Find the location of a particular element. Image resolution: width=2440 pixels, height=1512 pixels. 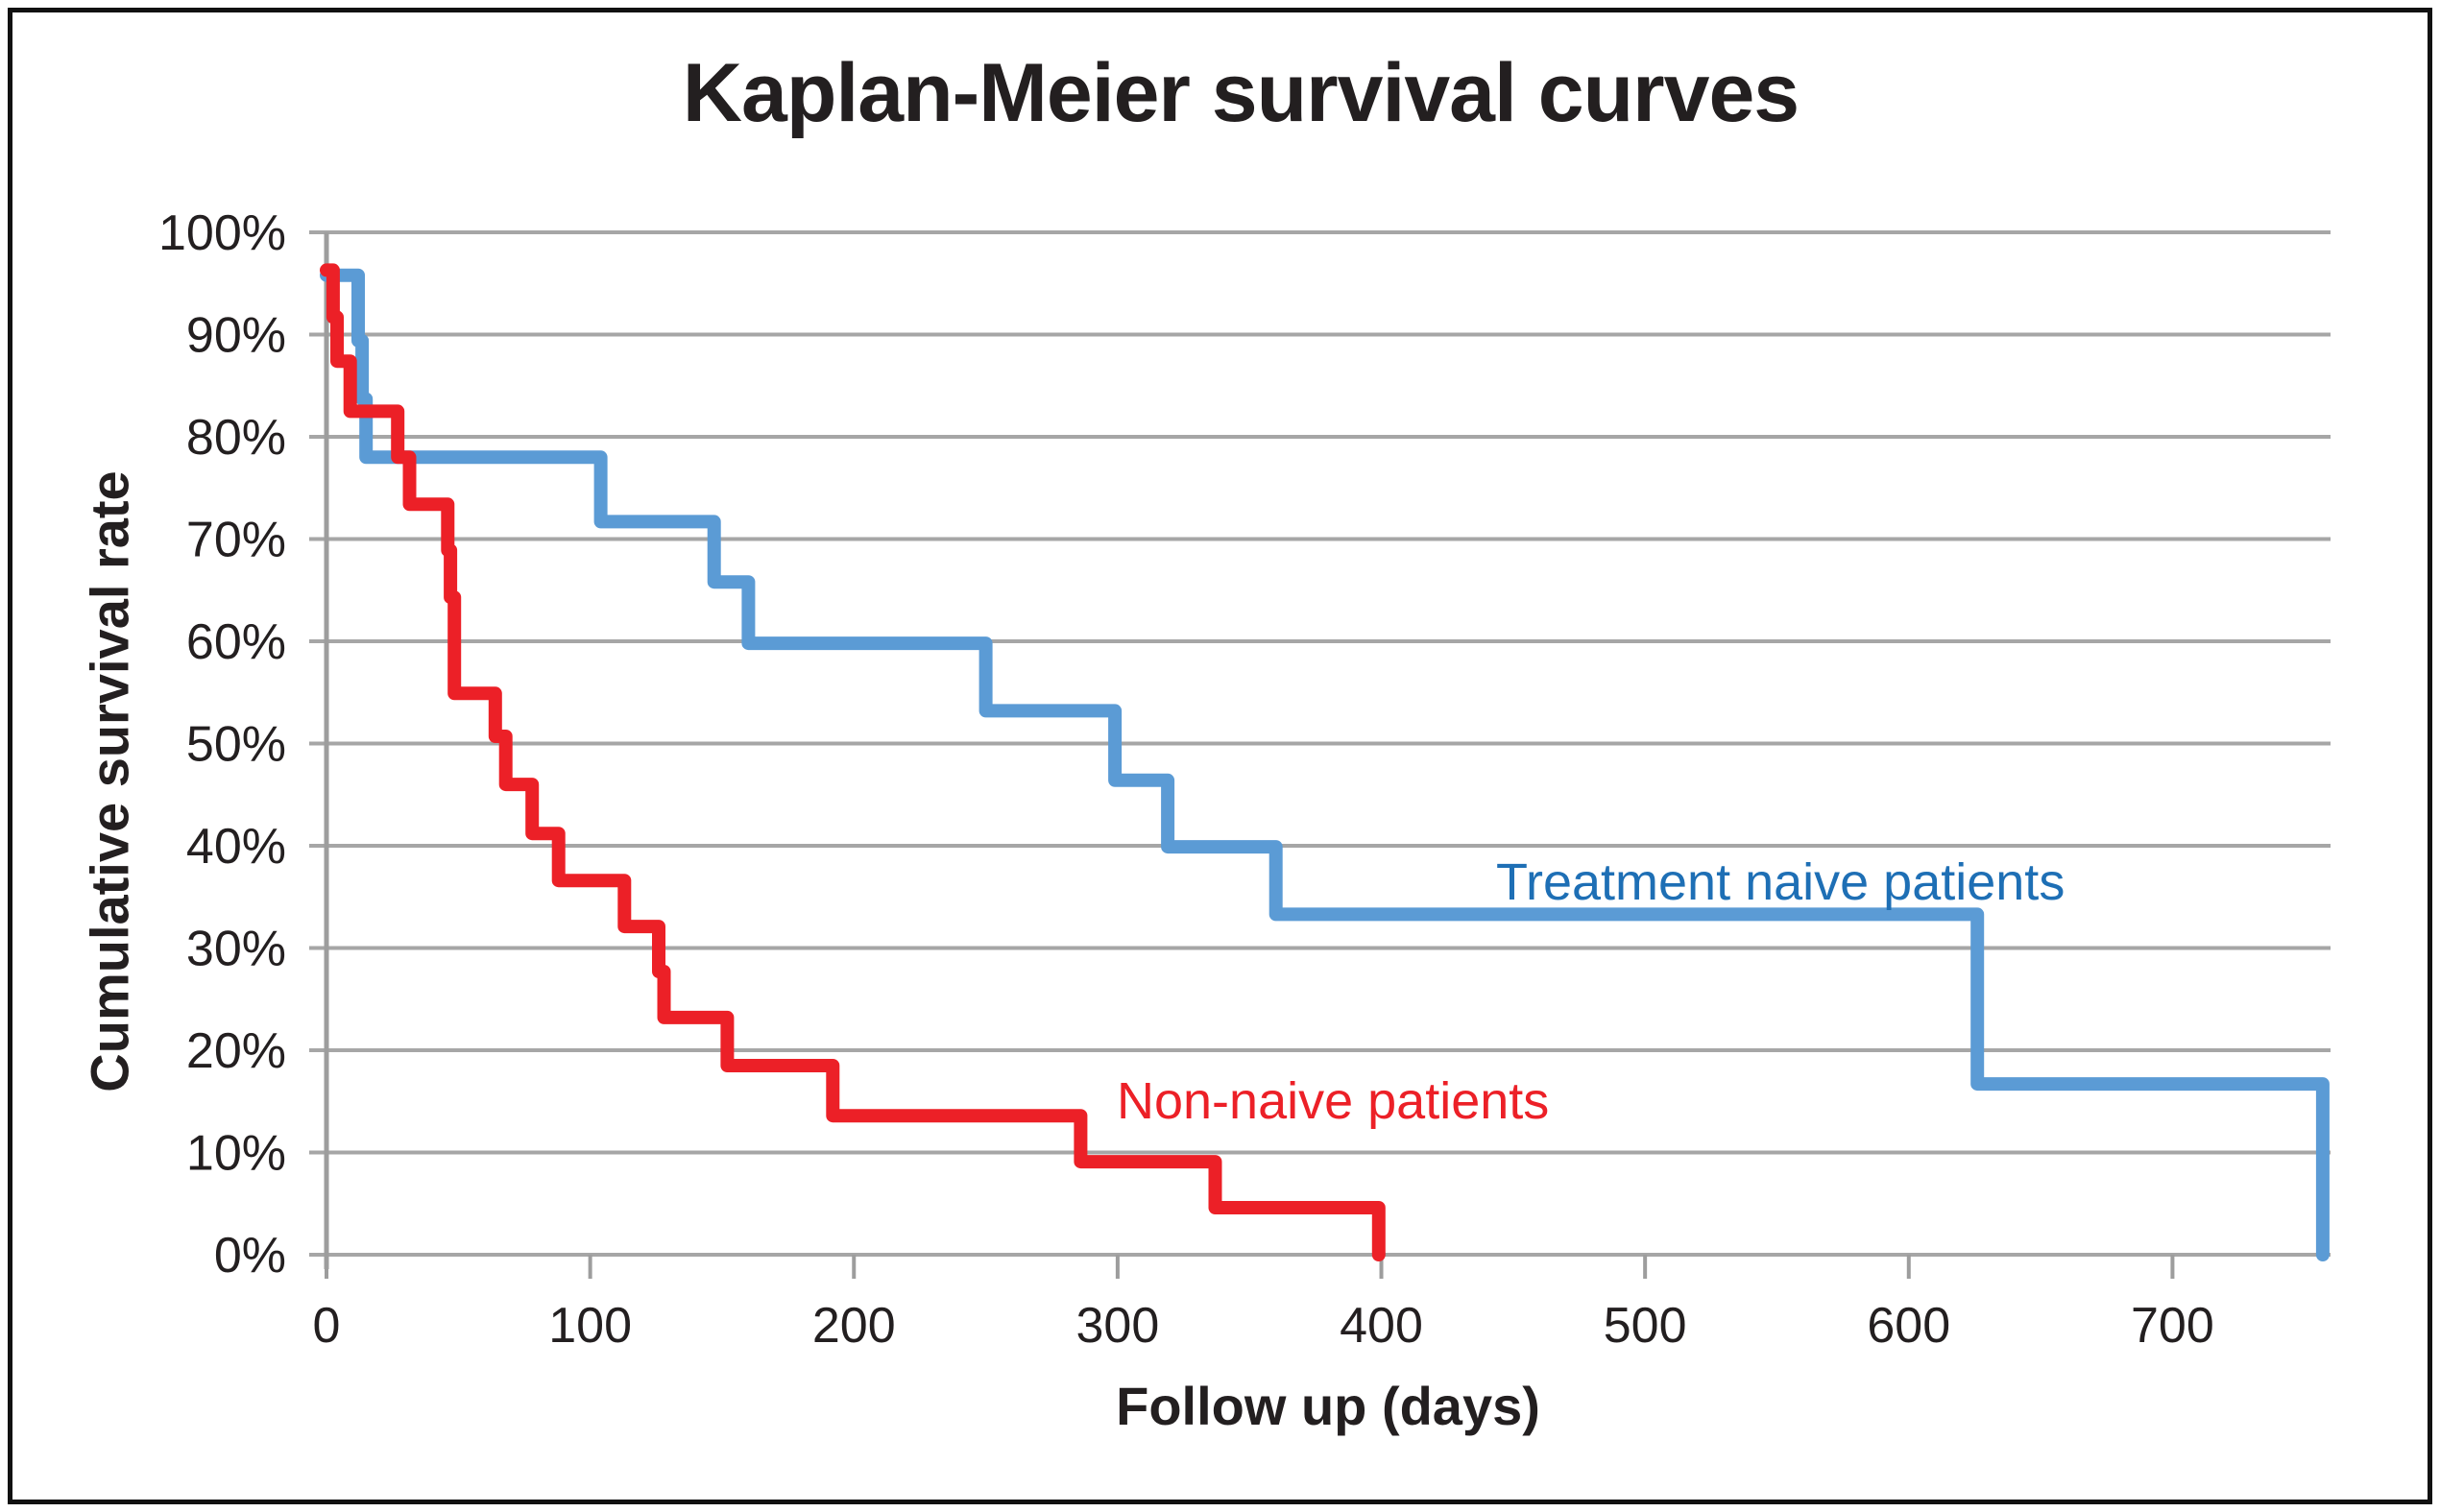

y-tick-label: 90% is located at coordinates (236, 336).